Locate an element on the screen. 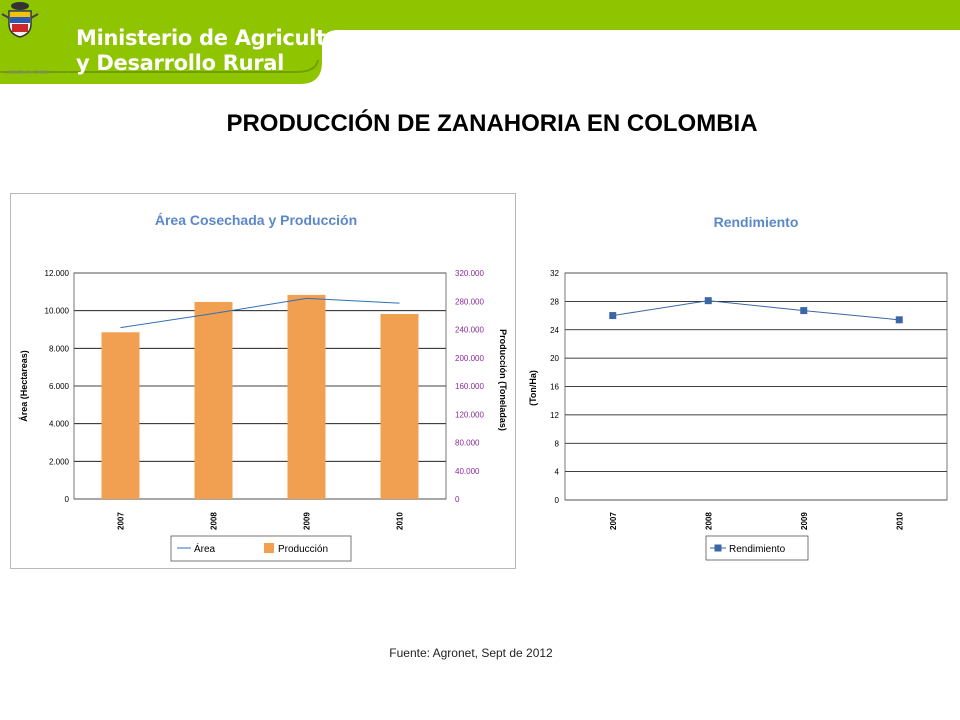 The image size is (960, 720). chart1-ytick-left: 6.000 is located at coordinates (59, 386).